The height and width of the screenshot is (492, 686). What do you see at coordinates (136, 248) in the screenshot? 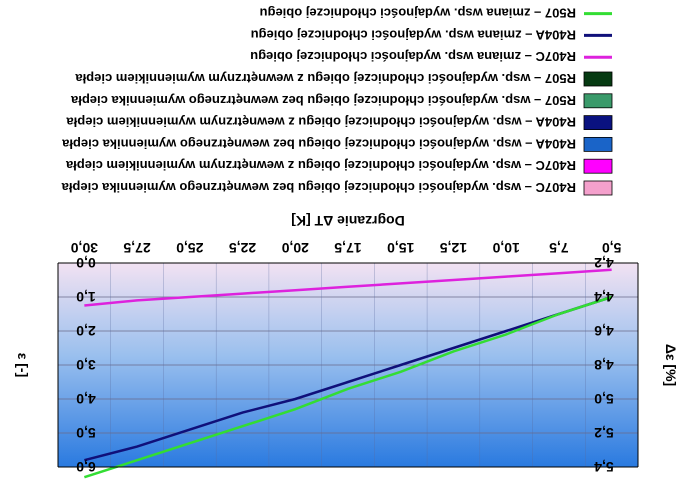
I see `x-tick-label: 27,5` at bounding box center [136, 248].